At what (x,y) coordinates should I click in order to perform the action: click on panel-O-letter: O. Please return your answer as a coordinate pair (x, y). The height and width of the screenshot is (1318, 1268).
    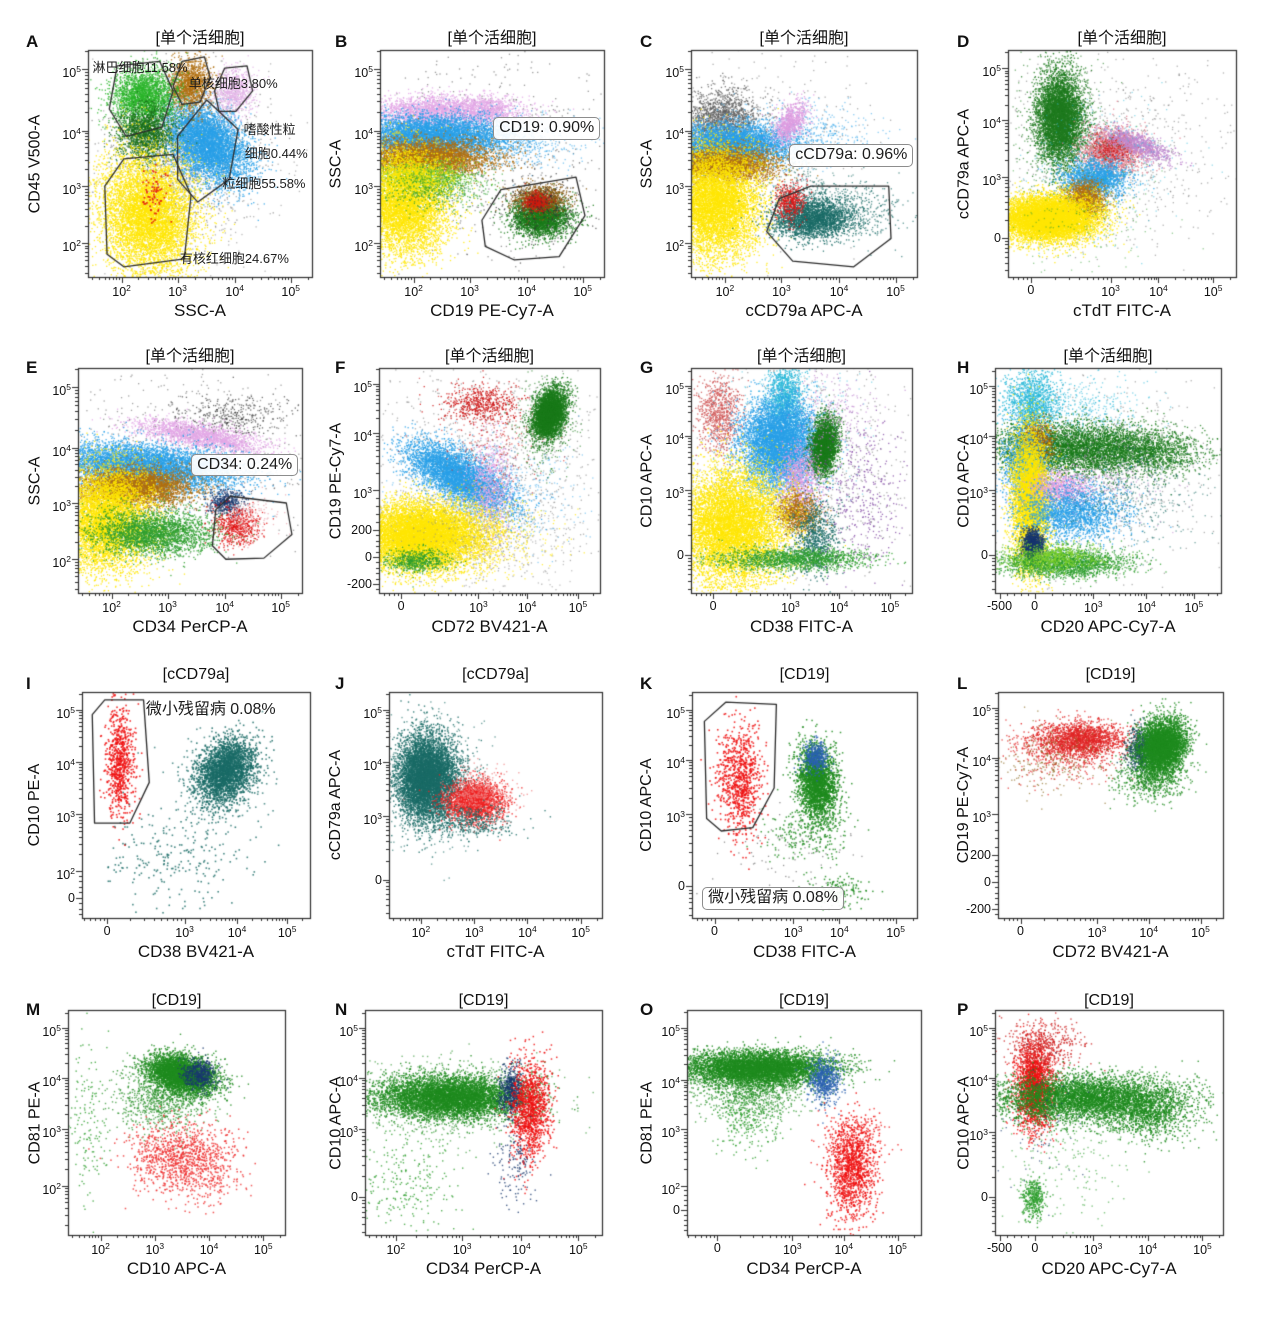
    Looking at the image, I should click on (647, 1009).